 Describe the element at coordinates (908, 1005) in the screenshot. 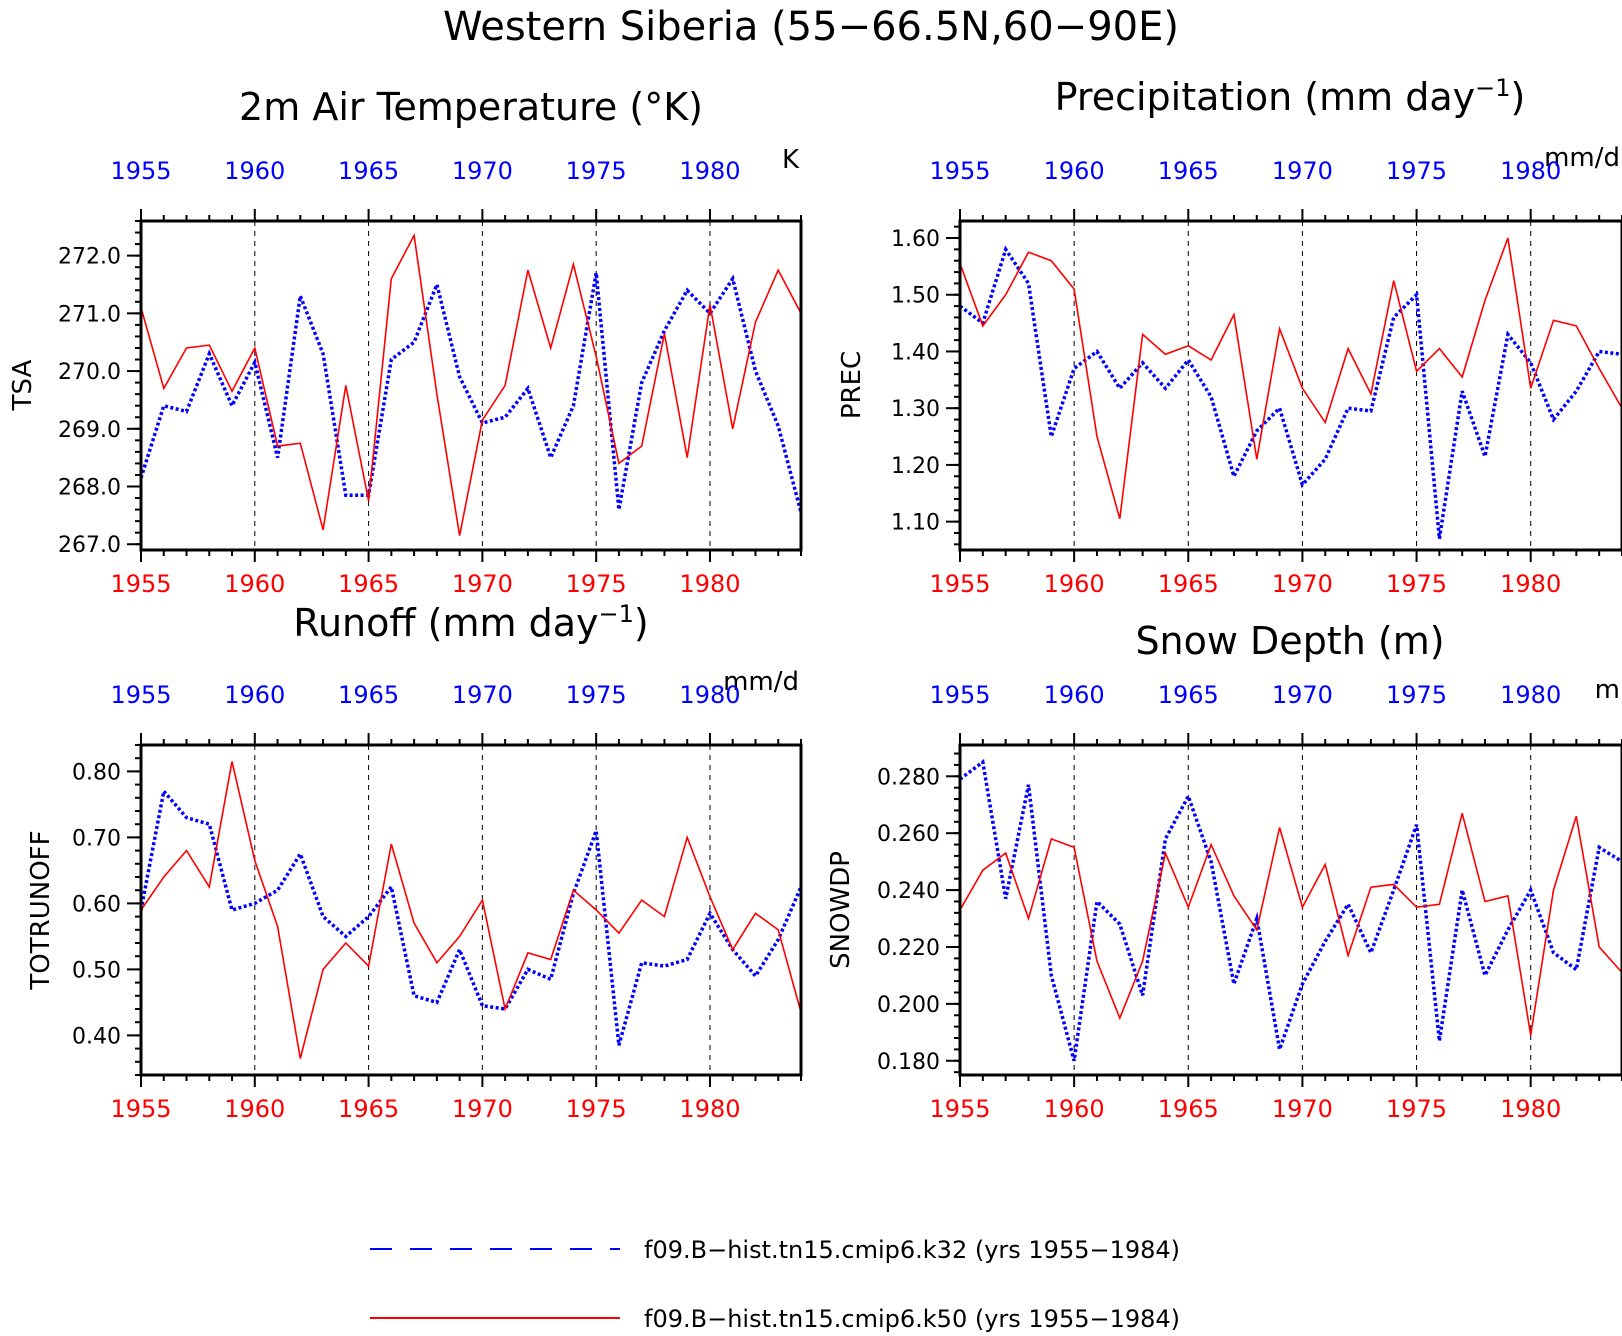

I see `y-tick-label: 0.200` at that location.